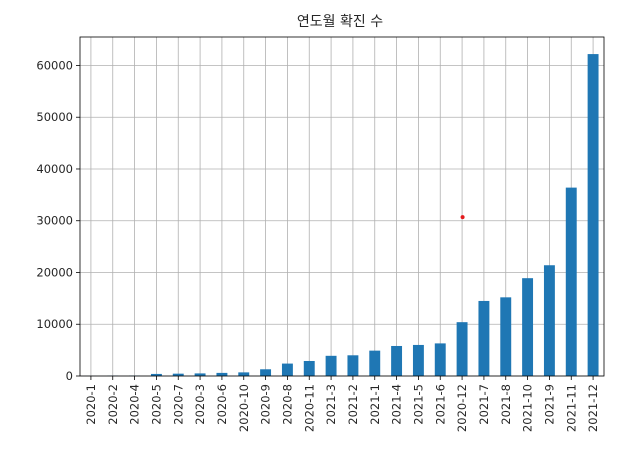 The width and height of the screenshot is (637, 452). I want to click on y-tick-label: 0, so click(69, 376).